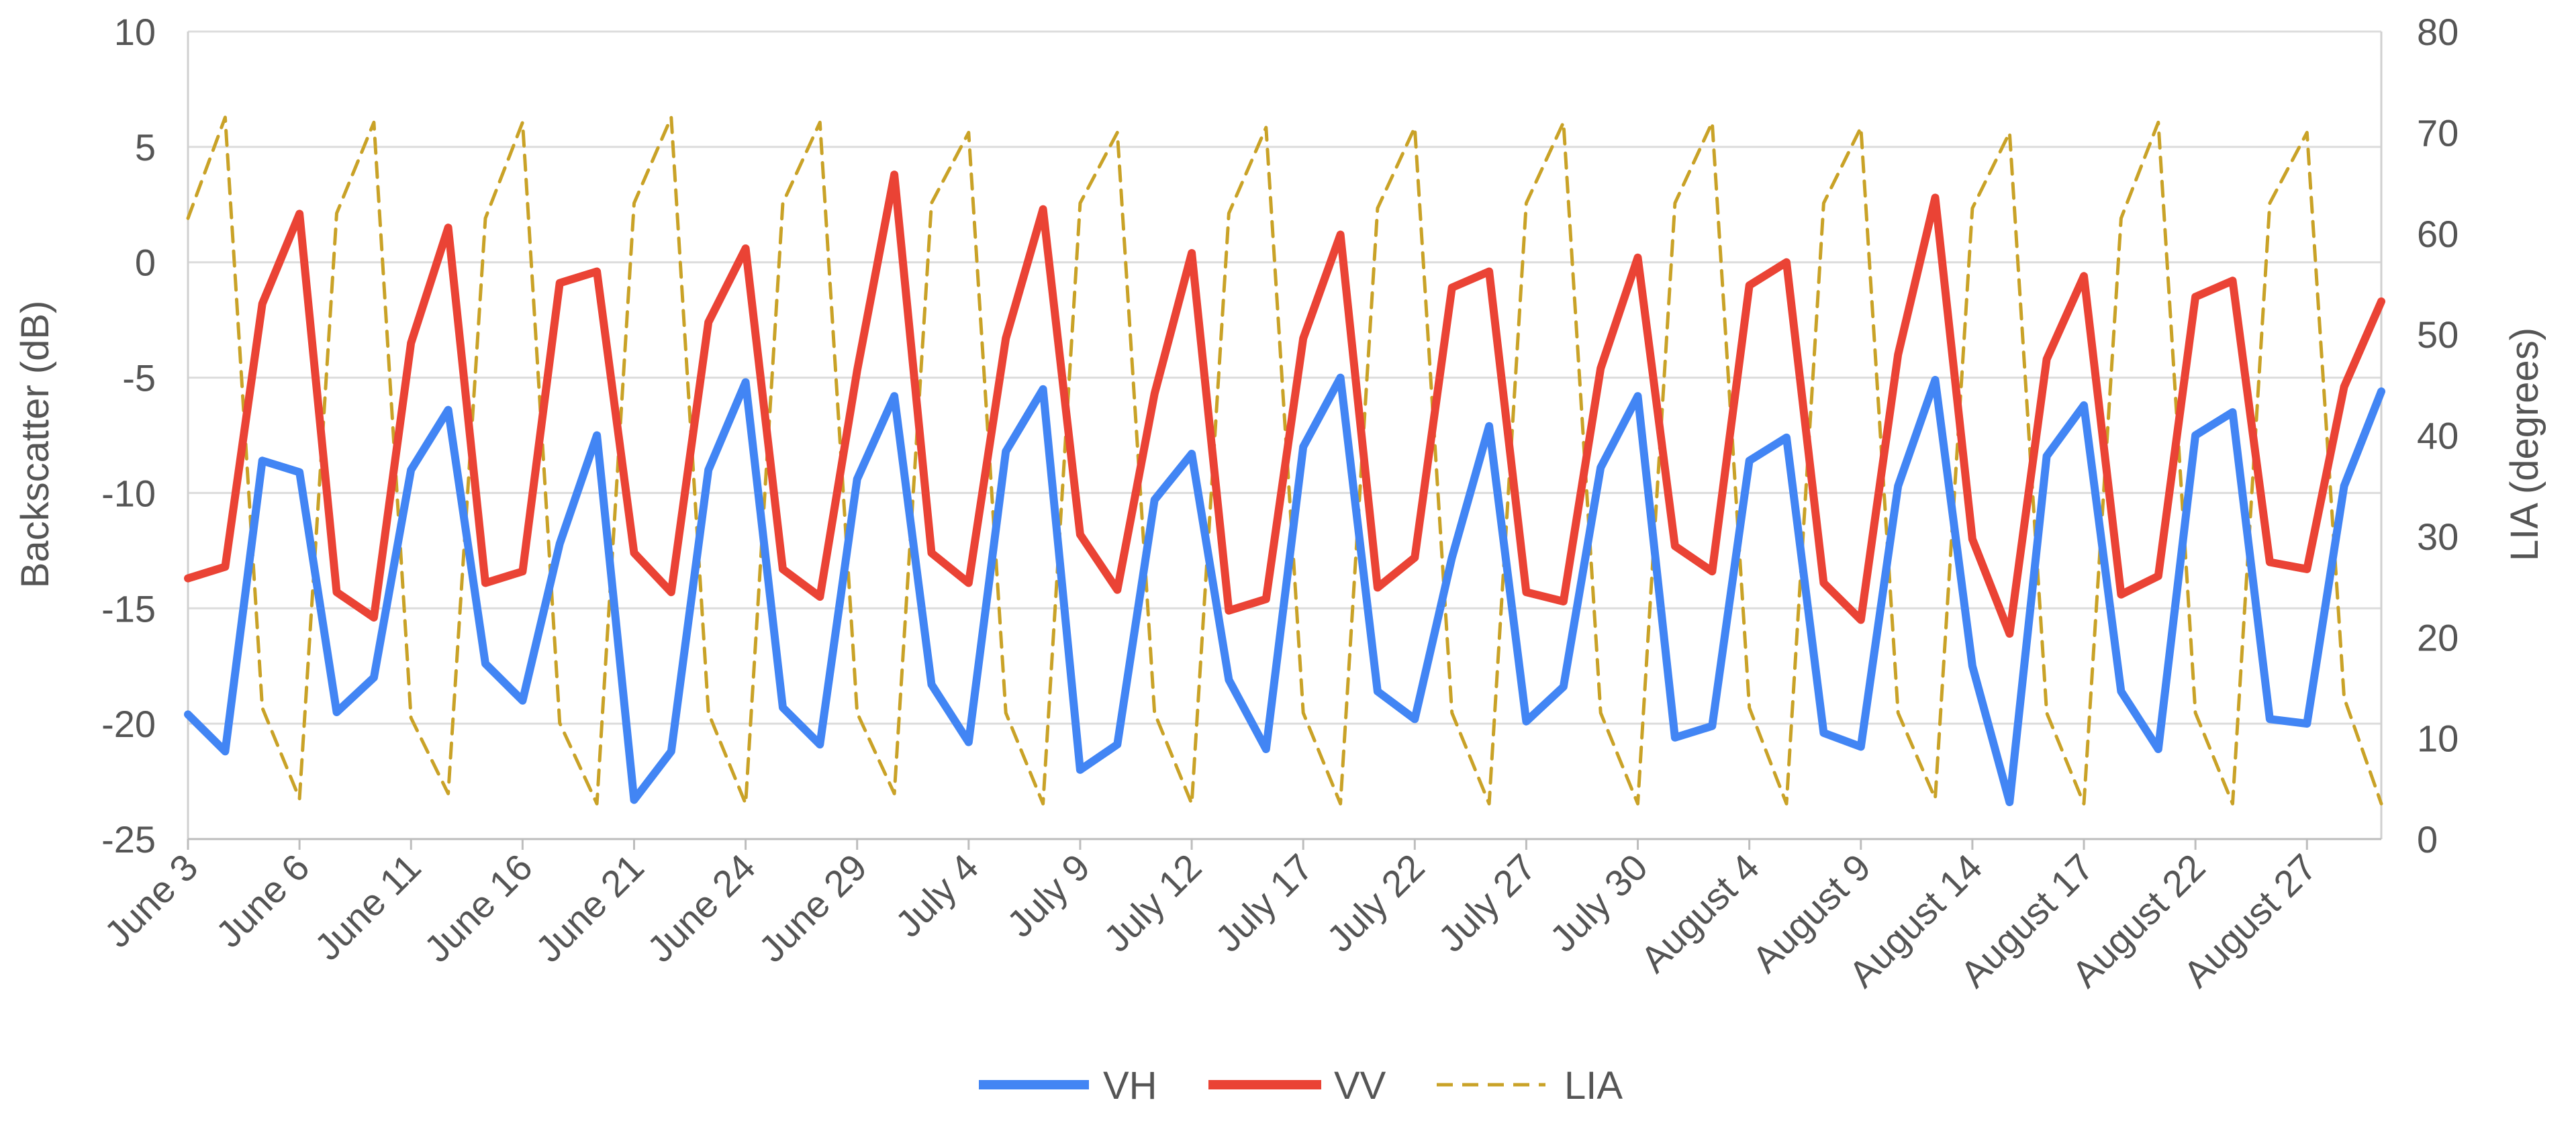 Image resolution: width=2576 pixels, height=1125 pixels. What do you see at coordinates (145, 263) in the screenshot?
I see `y-tick-label: 0` at bounding box center [145, 263].